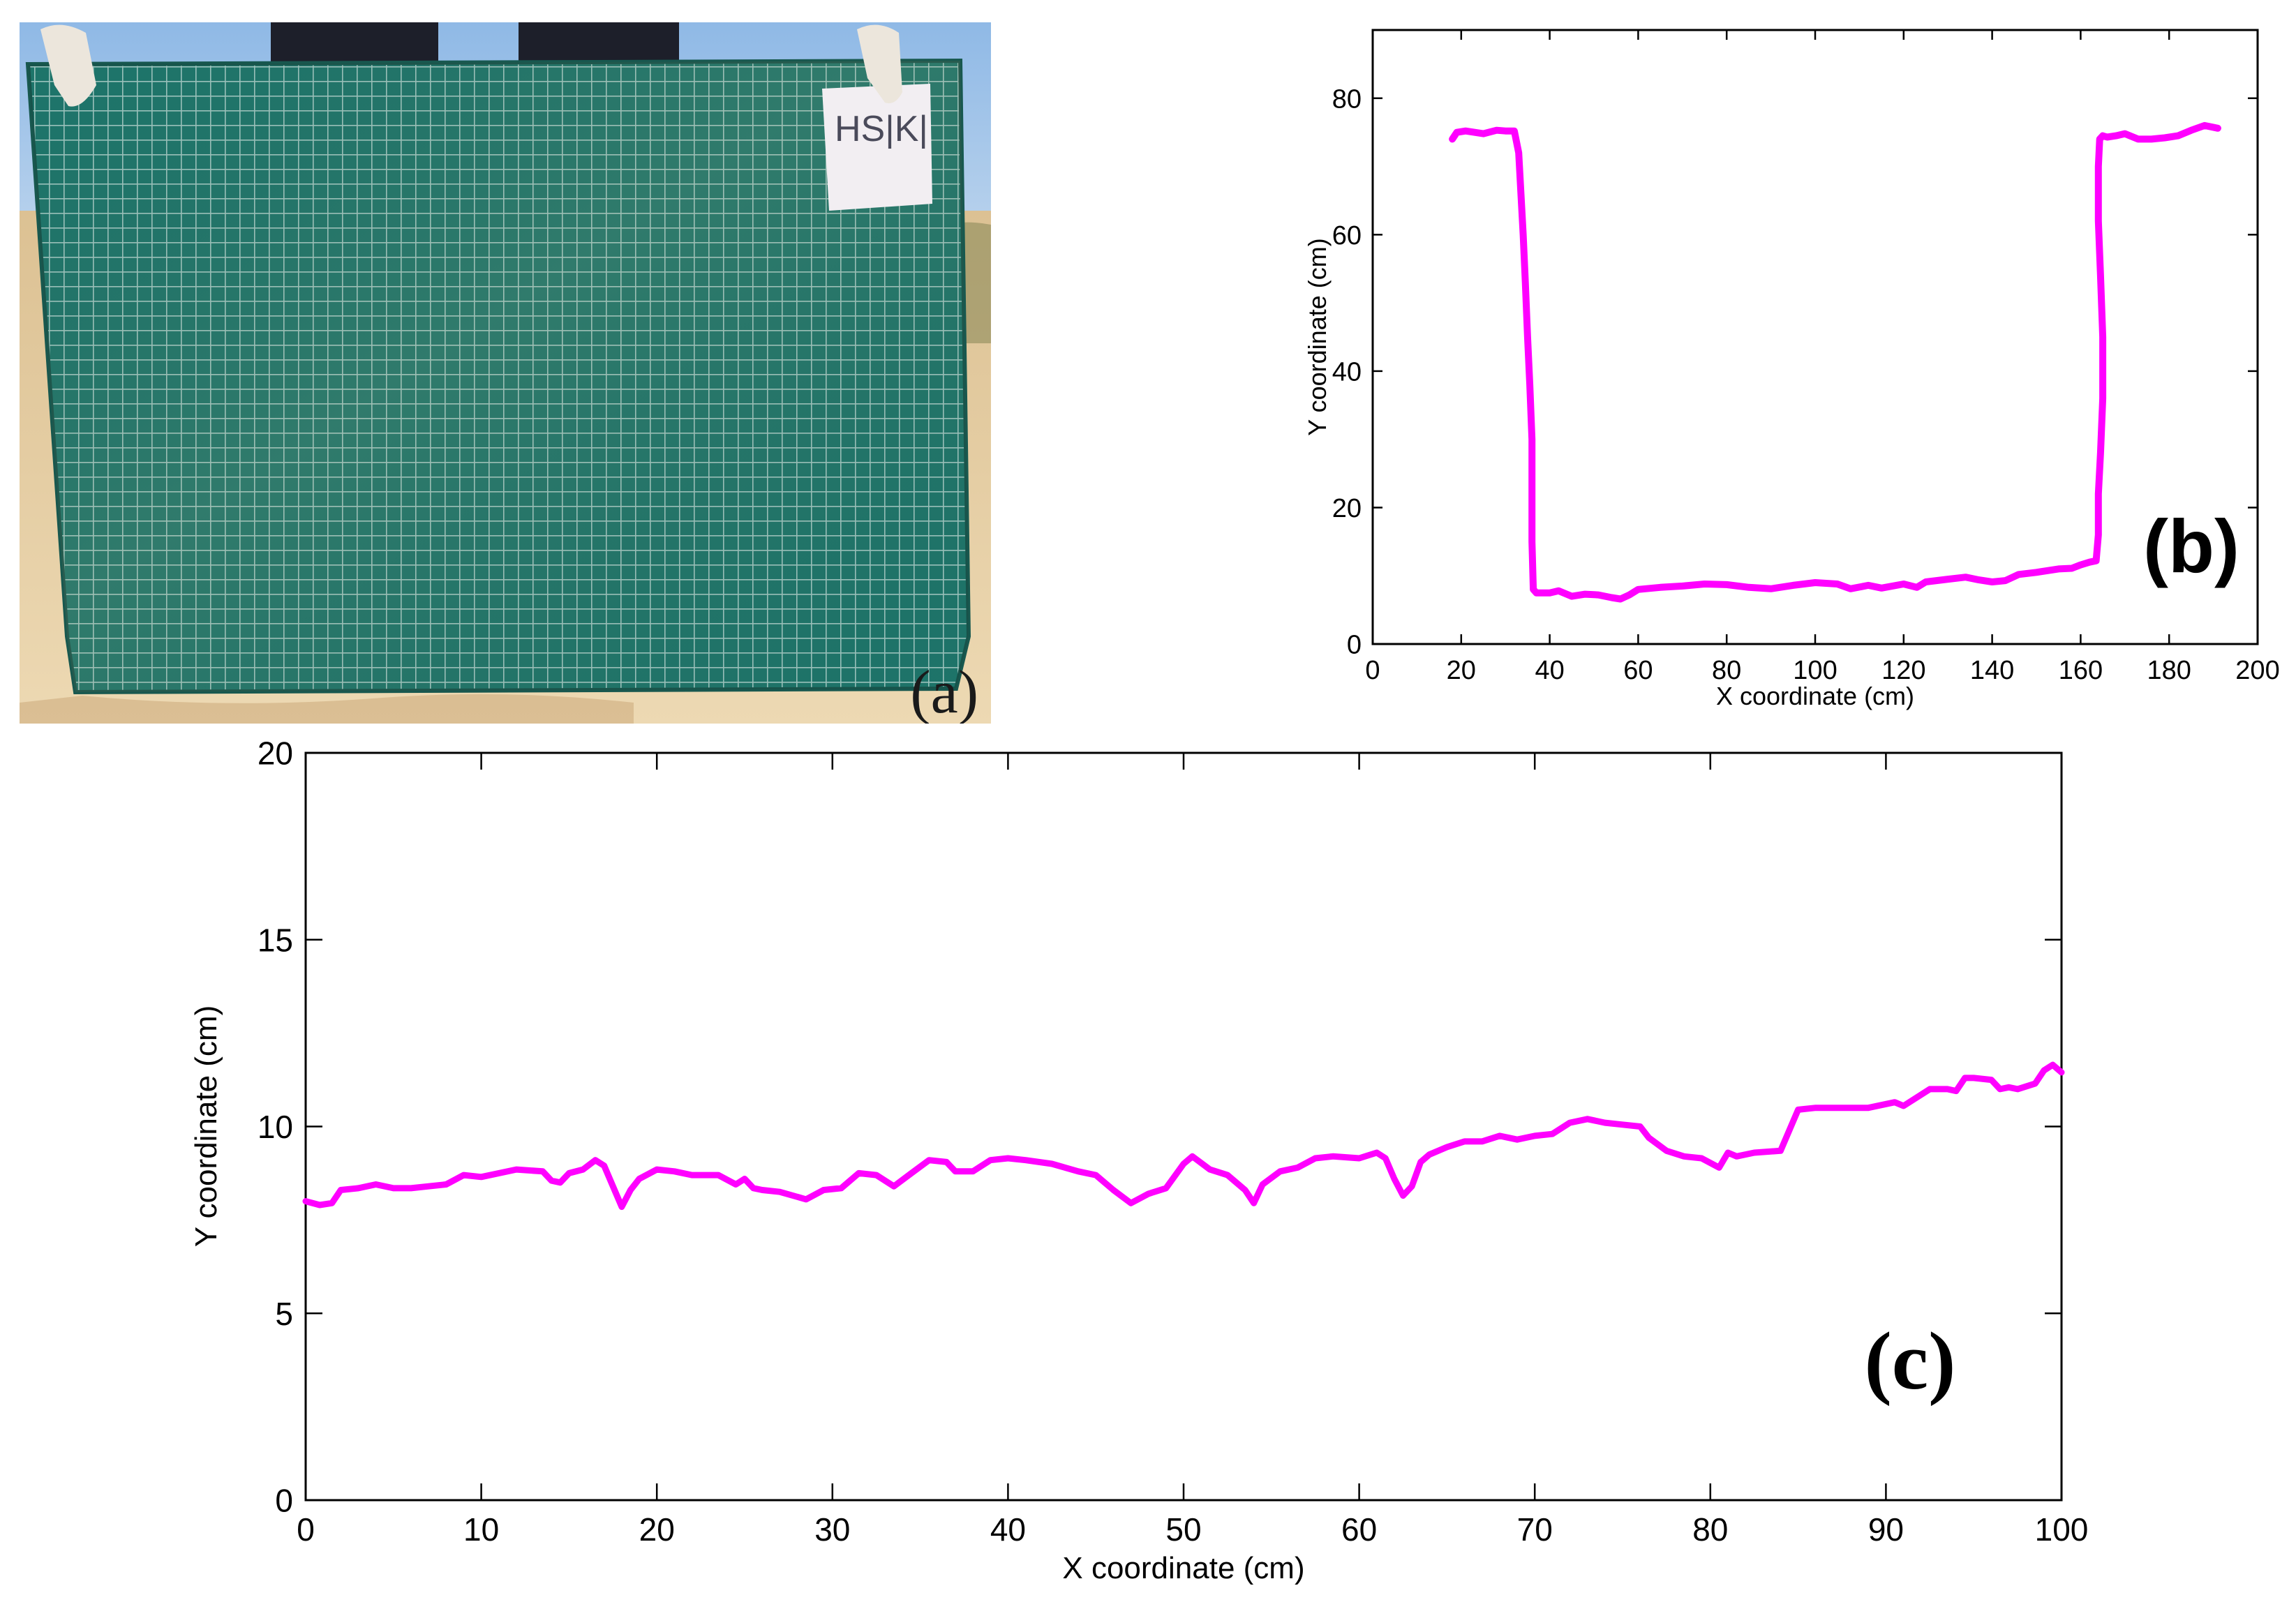 This screenshot has width=2296, height=1609. What do you see at coordinates (2169, 670) in the screenshot?
I see `x-tick-label: 180` at bounding box center [2169, 670].